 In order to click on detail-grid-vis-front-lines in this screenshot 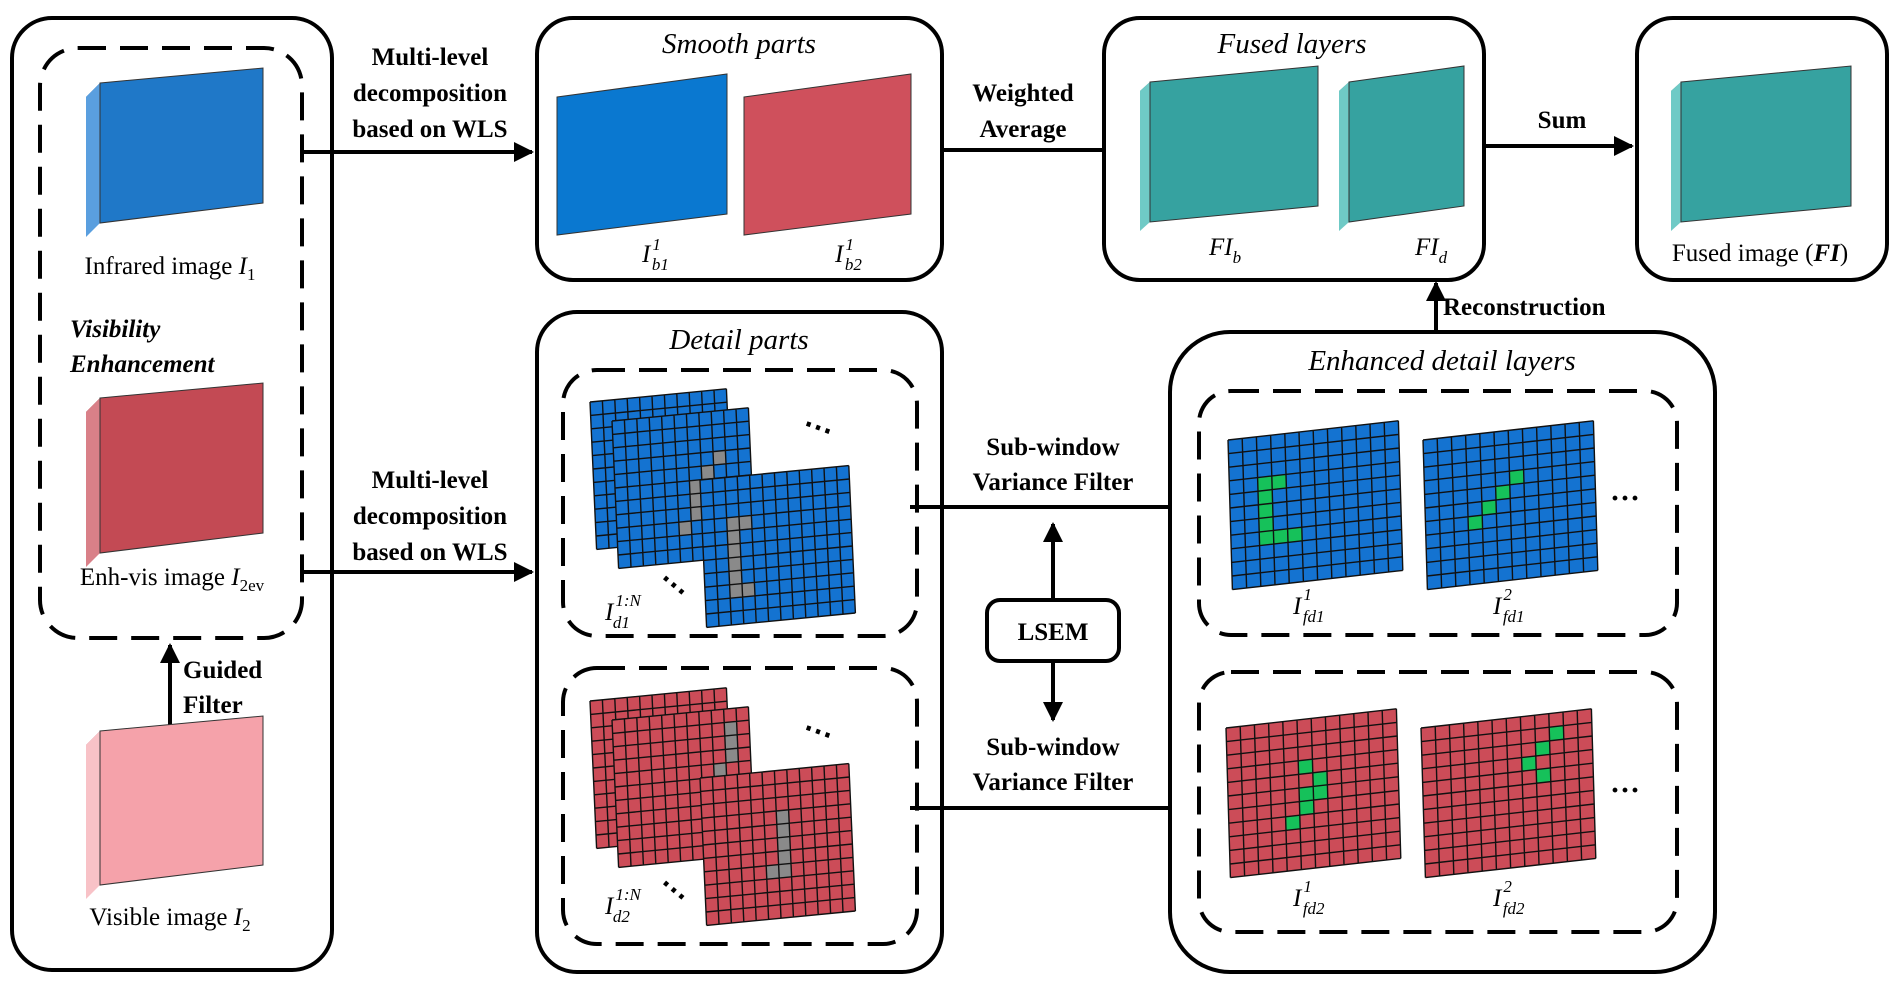, I will do `click(778, 844)`.